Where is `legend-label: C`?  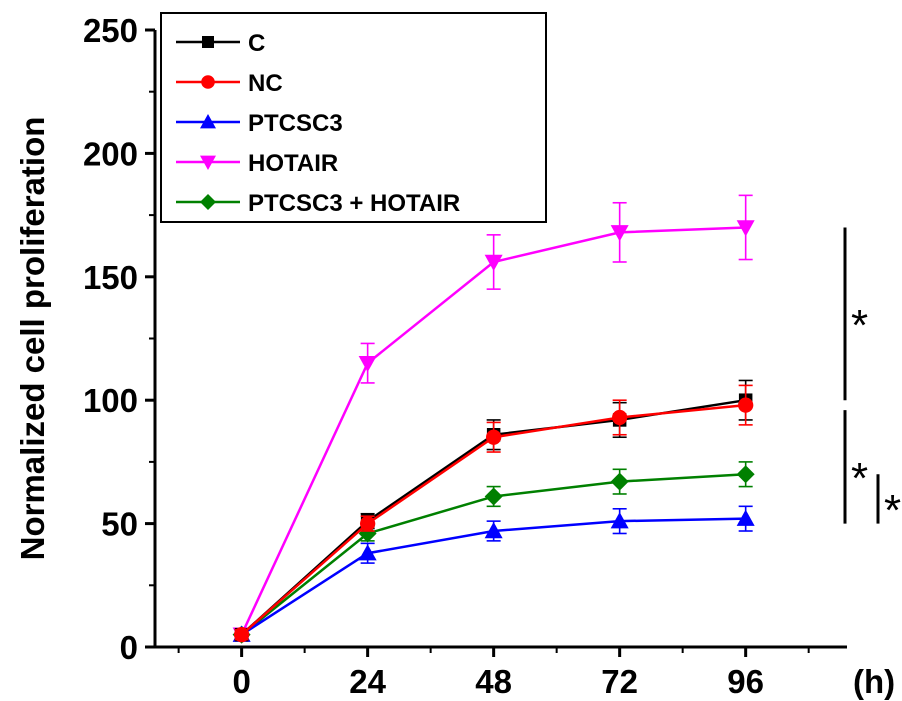
legend-label: C is located at coordinates (256, 43).